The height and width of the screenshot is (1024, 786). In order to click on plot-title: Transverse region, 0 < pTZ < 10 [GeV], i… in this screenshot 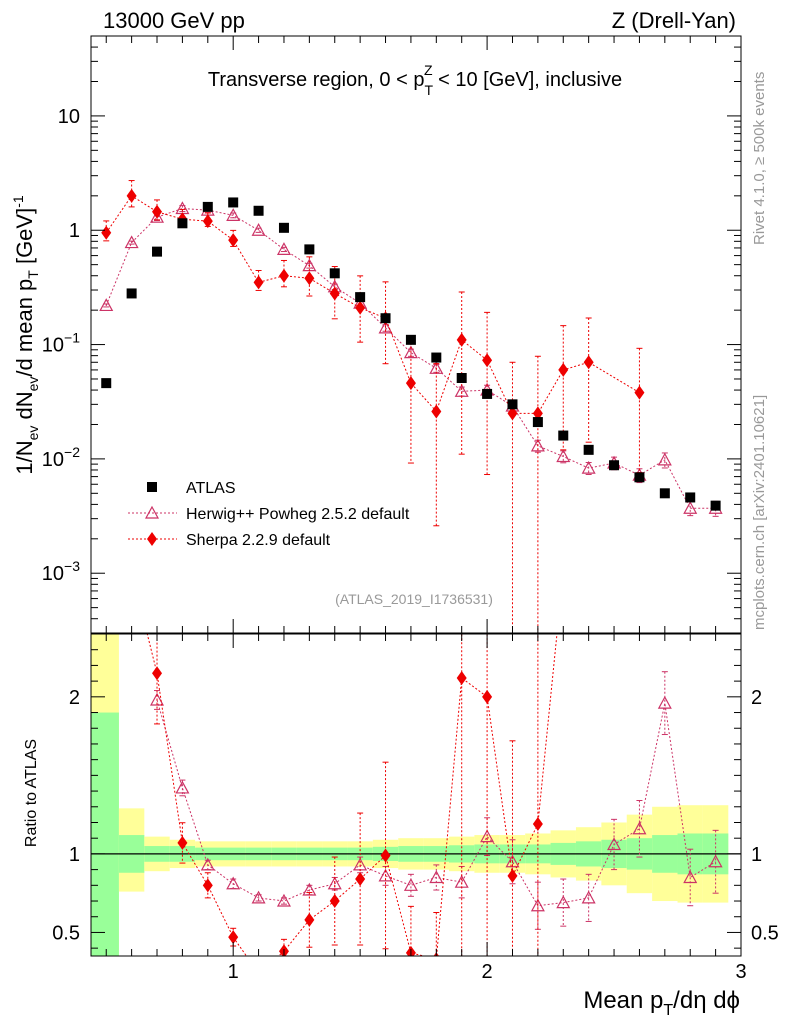, I will do `click(415, 80)`.